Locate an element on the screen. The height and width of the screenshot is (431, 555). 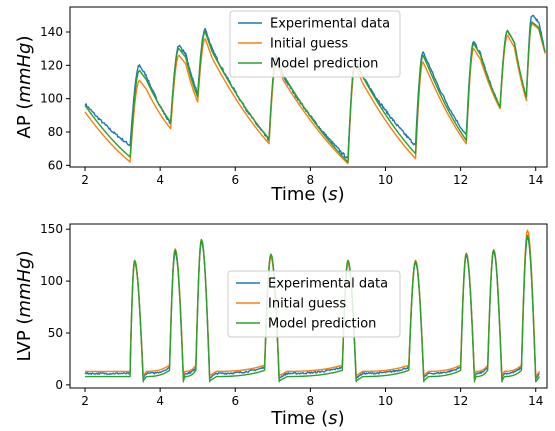
lvp-x-ticks: 2 4 6 8 10 12 14 is located at coordinates (312, 398).